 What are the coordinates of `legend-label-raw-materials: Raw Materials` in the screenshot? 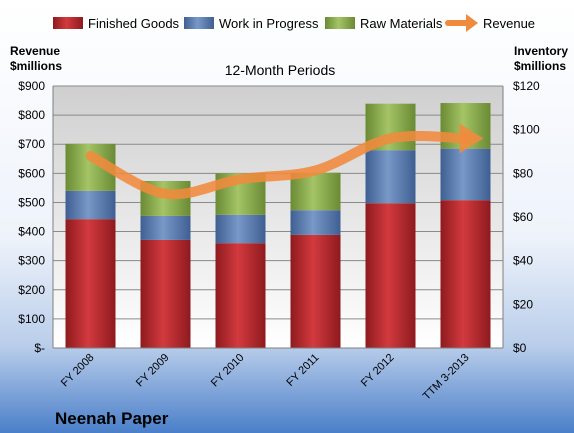 It's located at (401, 23).